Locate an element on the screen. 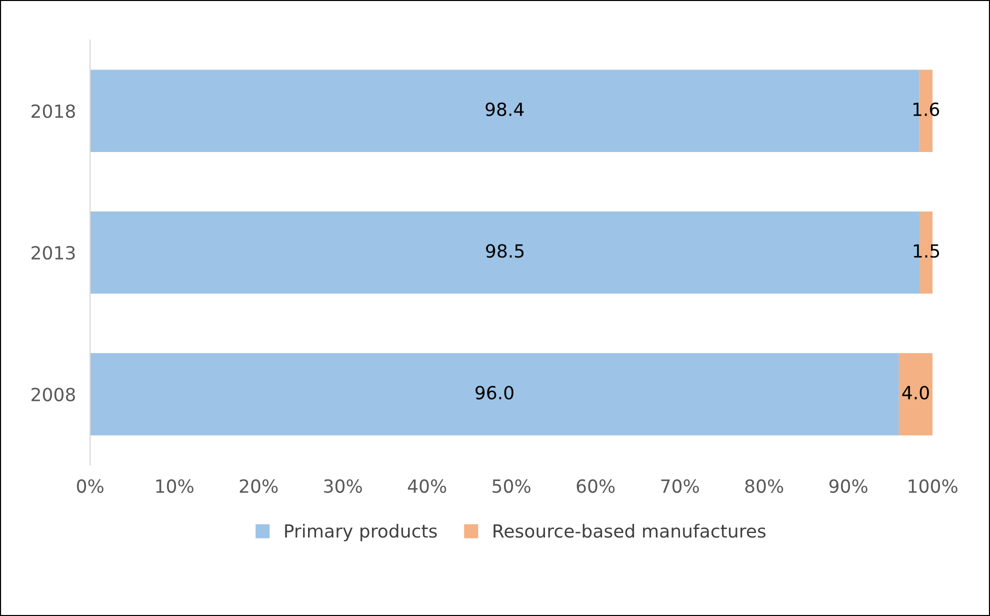 This screenshot has height=616, width=990. x-tick-label: 20% is located at coordinates (259, 486).